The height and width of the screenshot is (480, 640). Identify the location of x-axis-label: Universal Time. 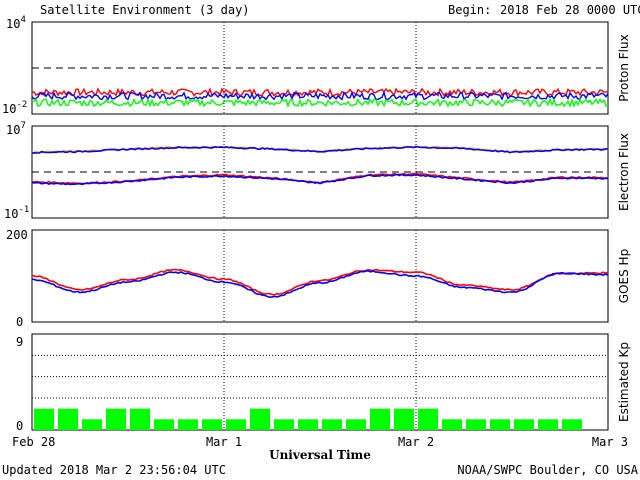
(320, 455).